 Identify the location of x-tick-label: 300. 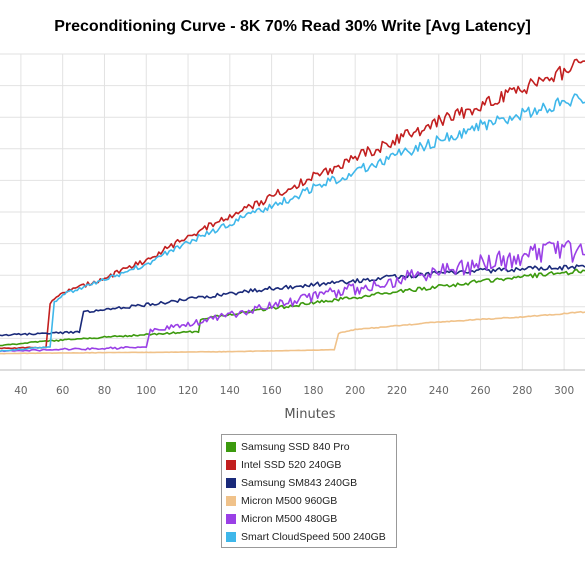
(564, 391).